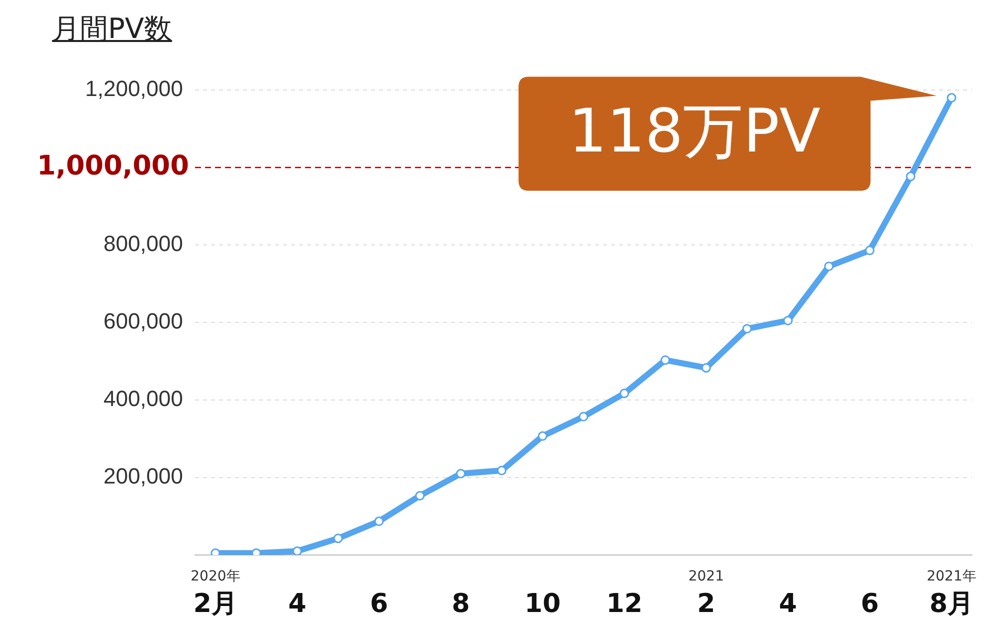 This screenshot has height=635, width=1000. Describe the element at coordinates (143, 243) in the screenshot. I see `y-tick-label: 800,000` at that location.